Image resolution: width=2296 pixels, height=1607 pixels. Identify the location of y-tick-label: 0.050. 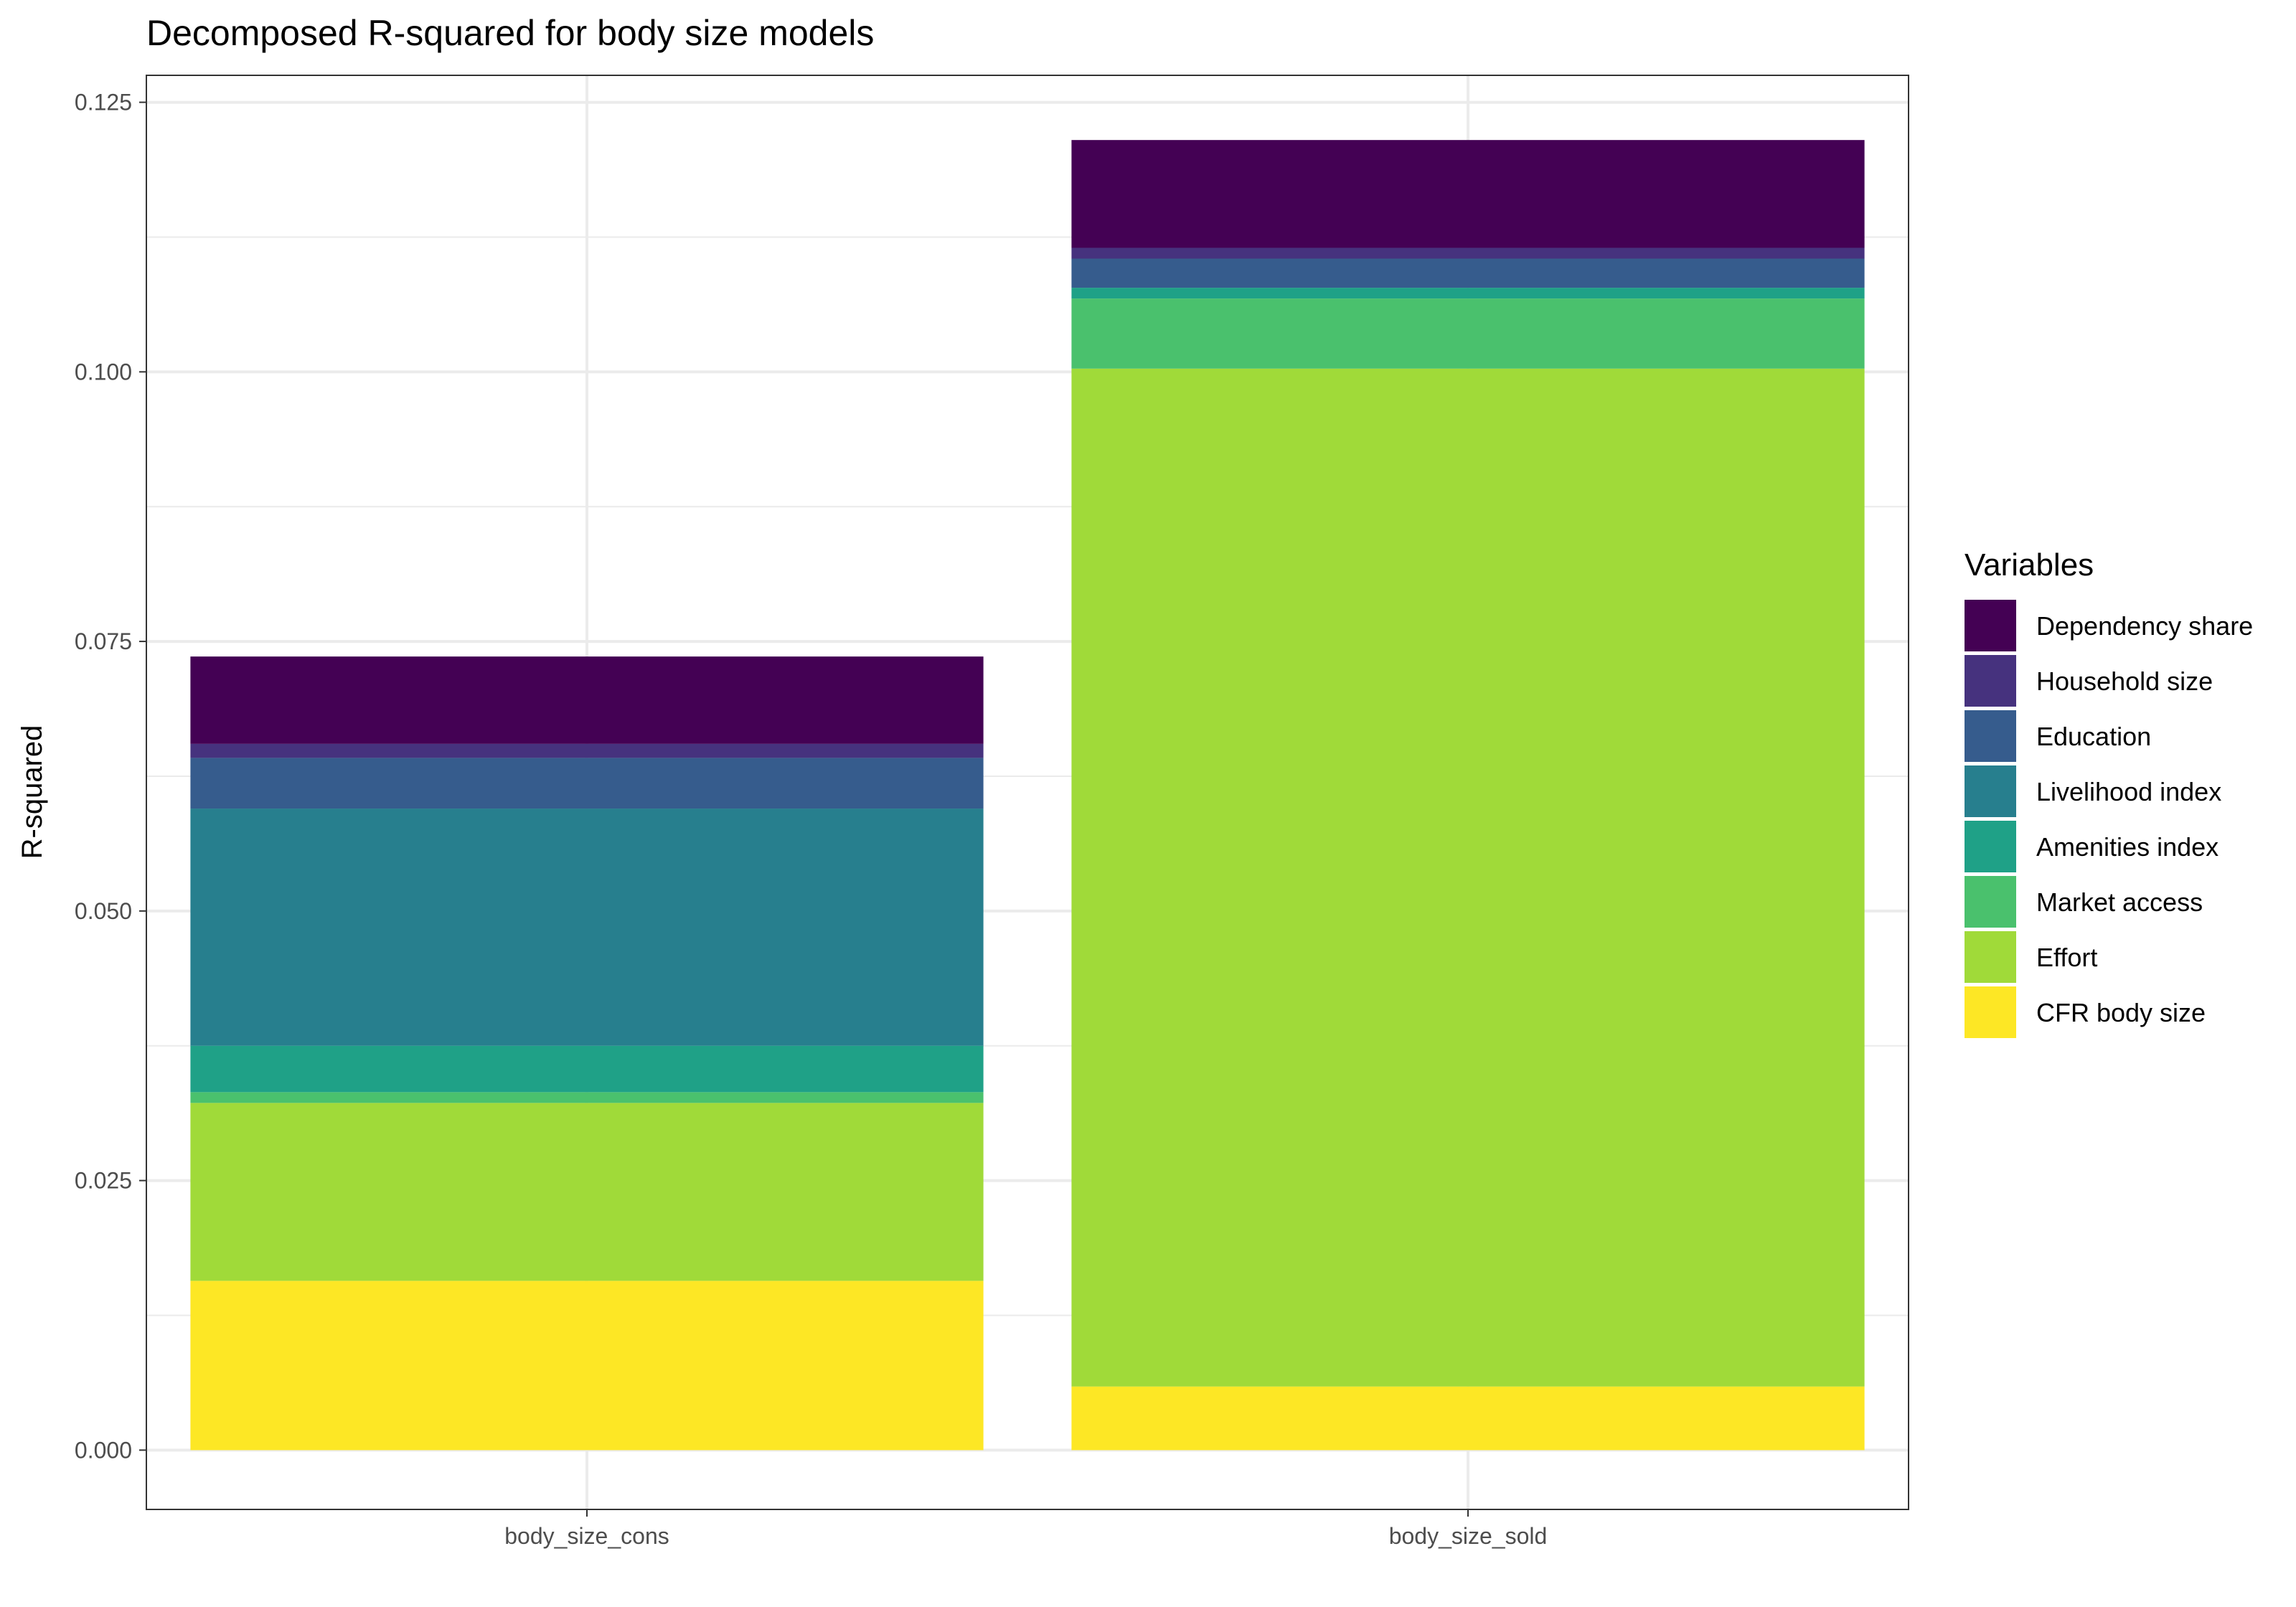
(103, 911).